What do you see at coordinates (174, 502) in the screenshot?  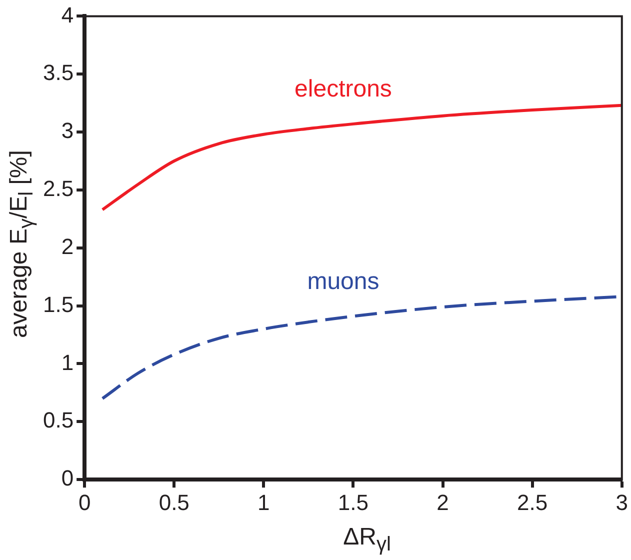 I see `x-tick-label: 0.5` at bounding box center [174, 502].